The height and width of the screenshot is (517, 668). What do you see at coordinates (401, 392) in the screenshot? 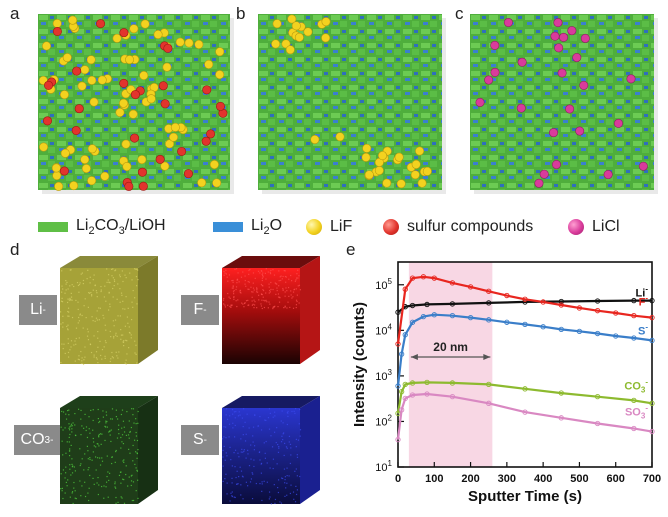
I see `data-point-co` at bounding box center [401, 392].